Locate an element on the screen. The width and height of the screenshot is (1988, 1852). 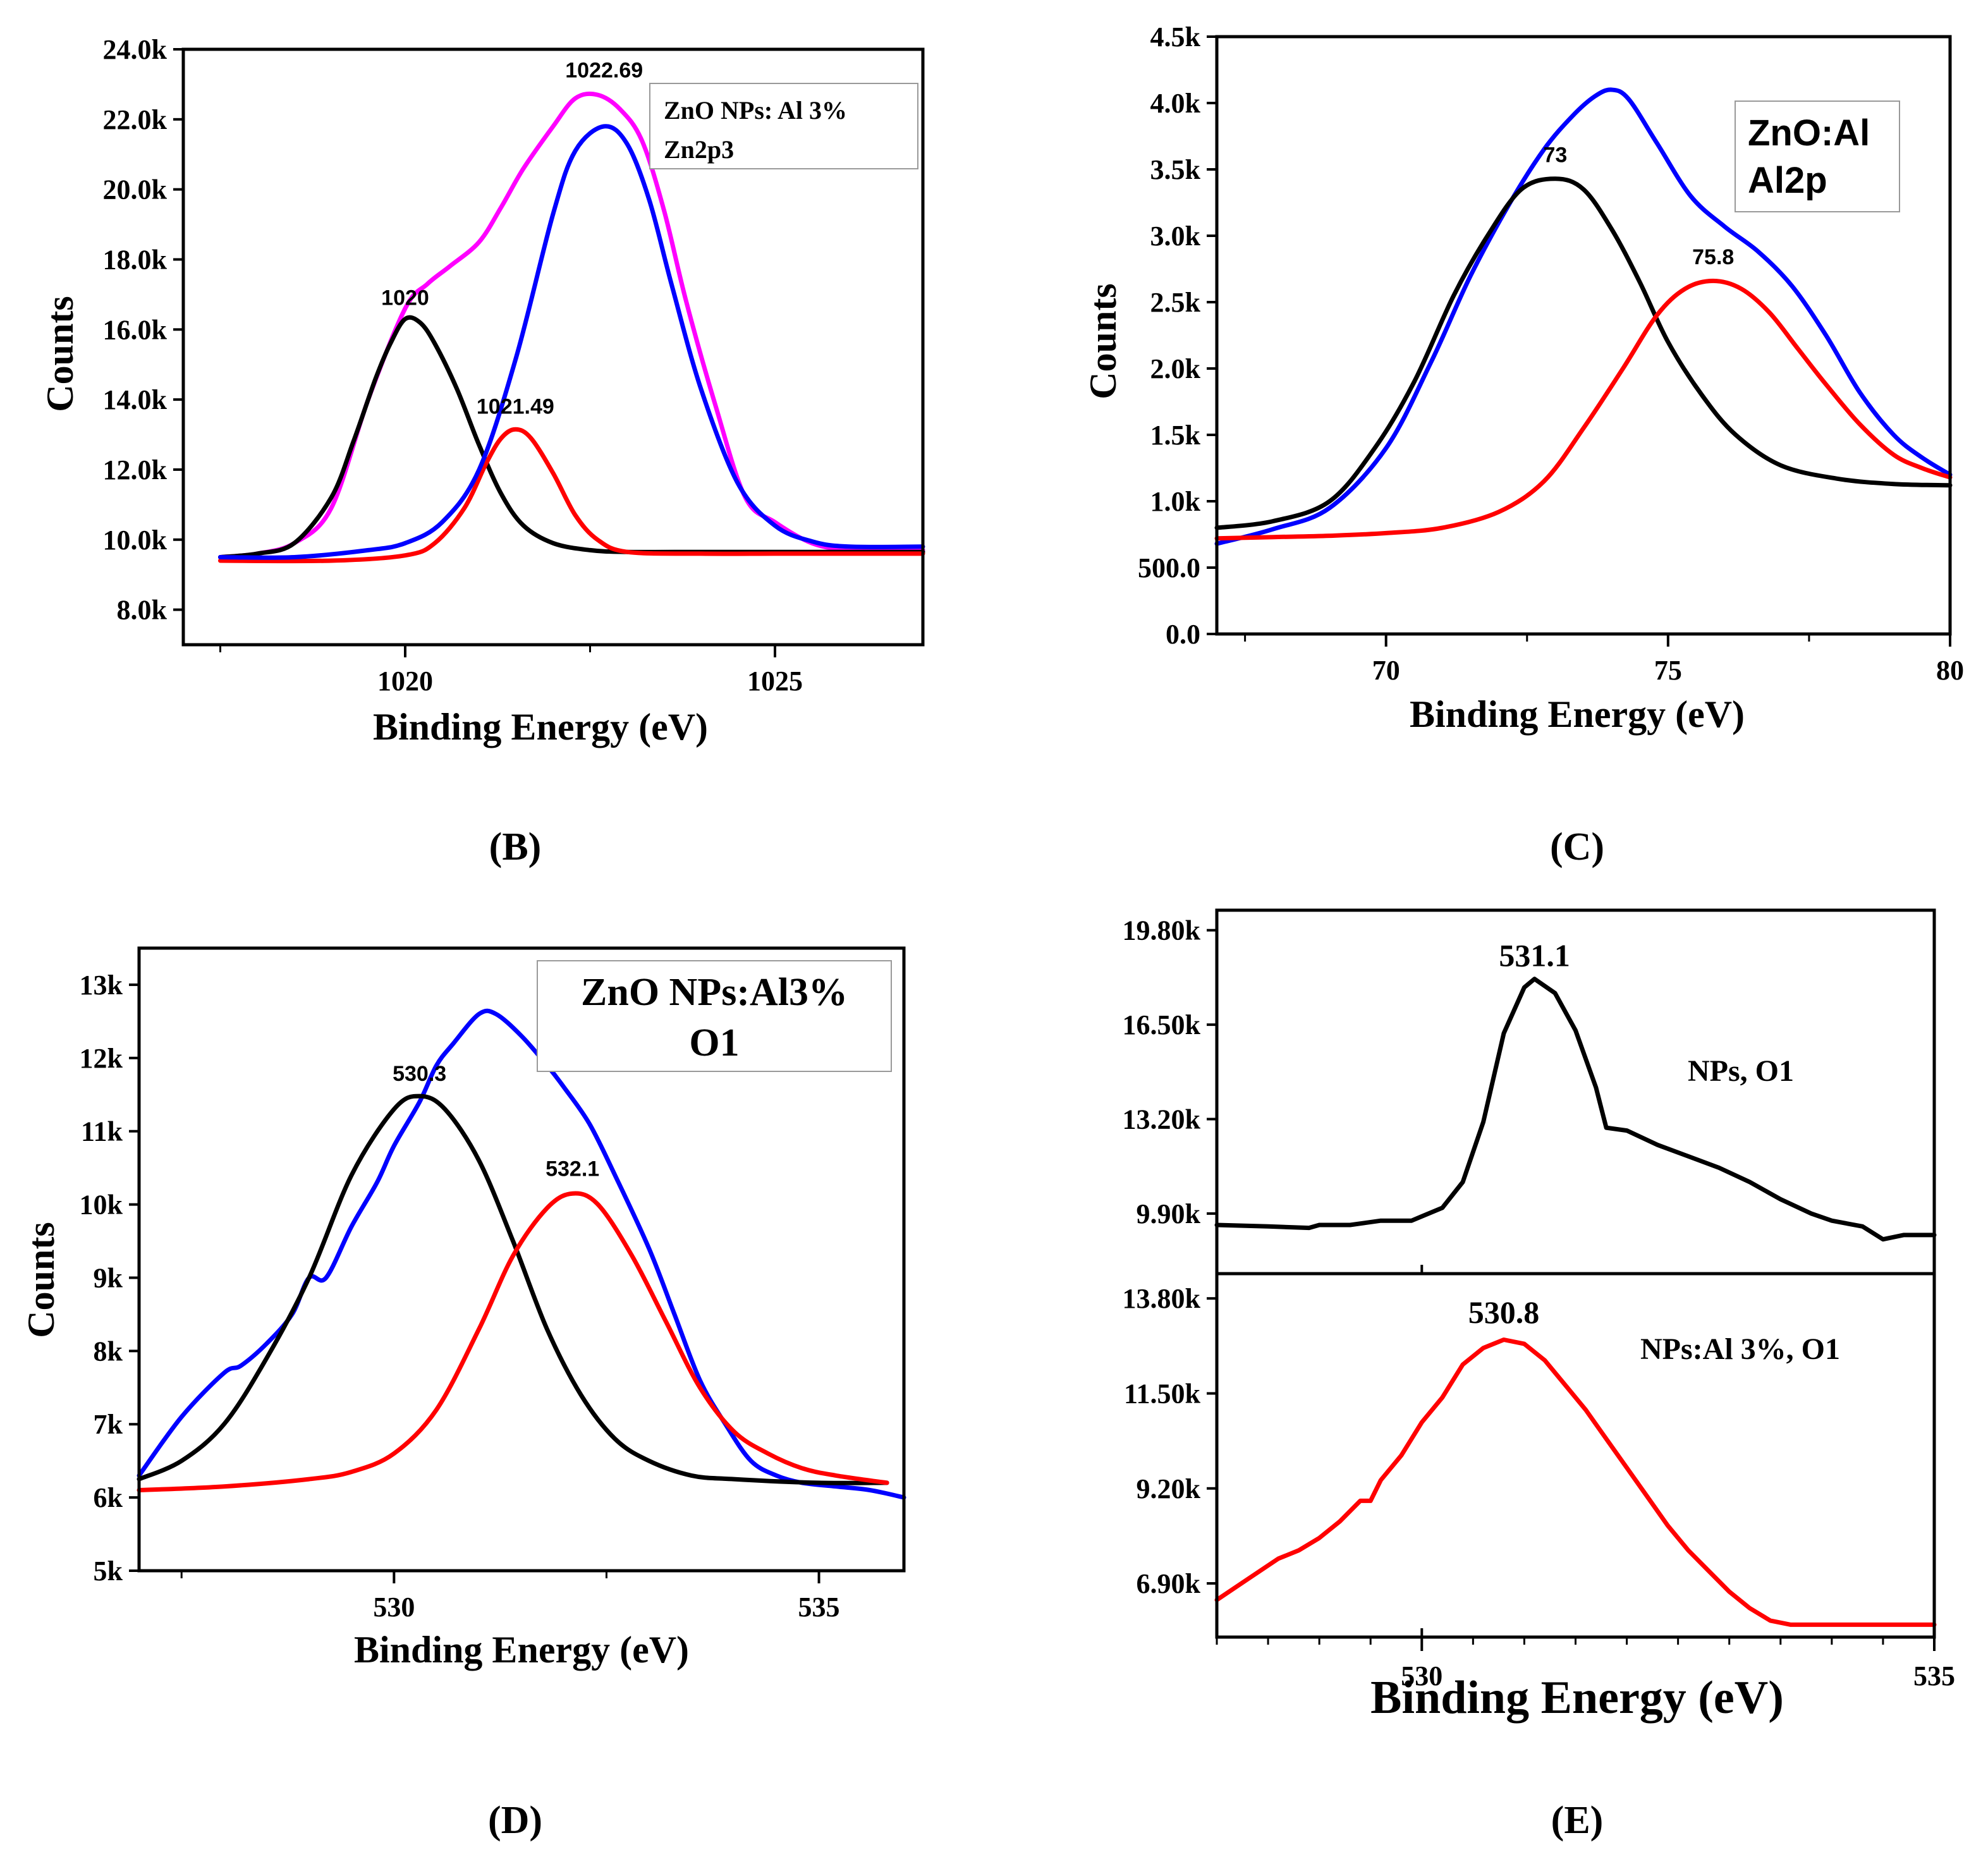
panel-c-peak-label: 73 is located at coordinates (1555, 155).